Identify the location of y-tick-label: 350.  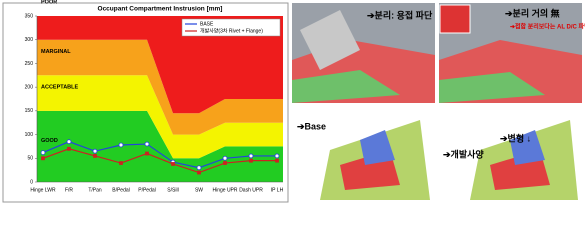
(29, 16).